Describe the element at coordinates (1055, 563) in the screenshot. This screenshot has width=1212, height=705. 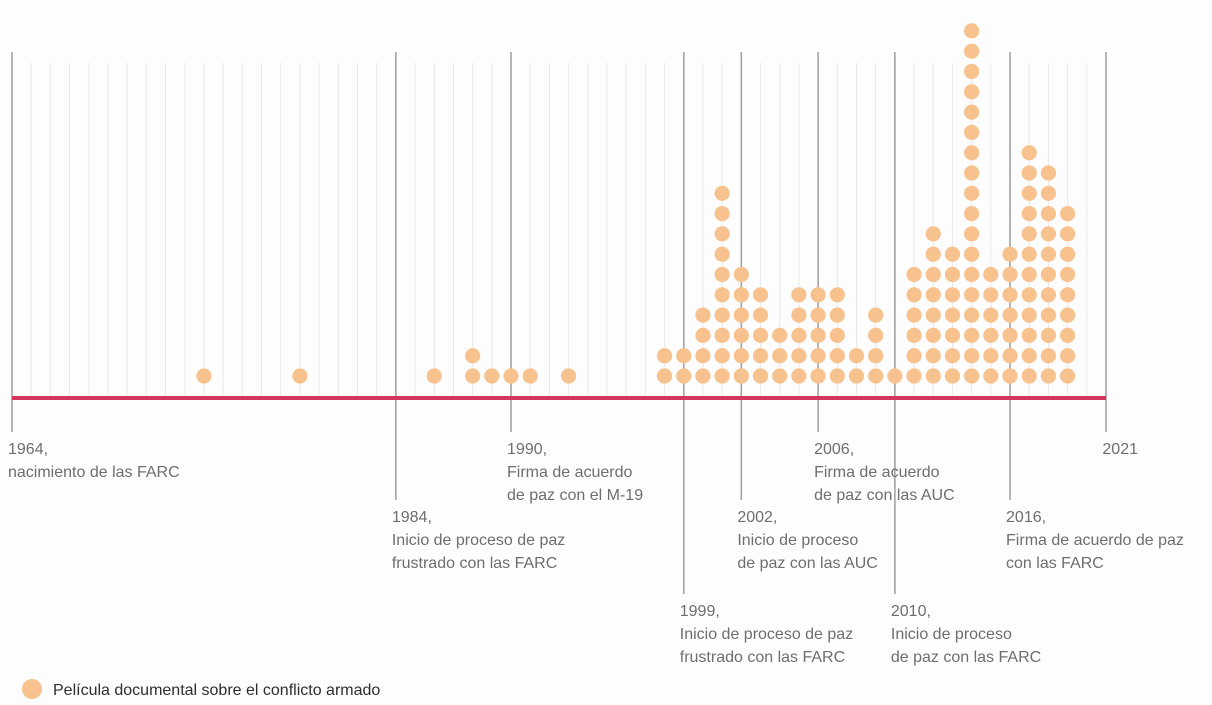
I see `event-label-line: con las FARC` at that location.